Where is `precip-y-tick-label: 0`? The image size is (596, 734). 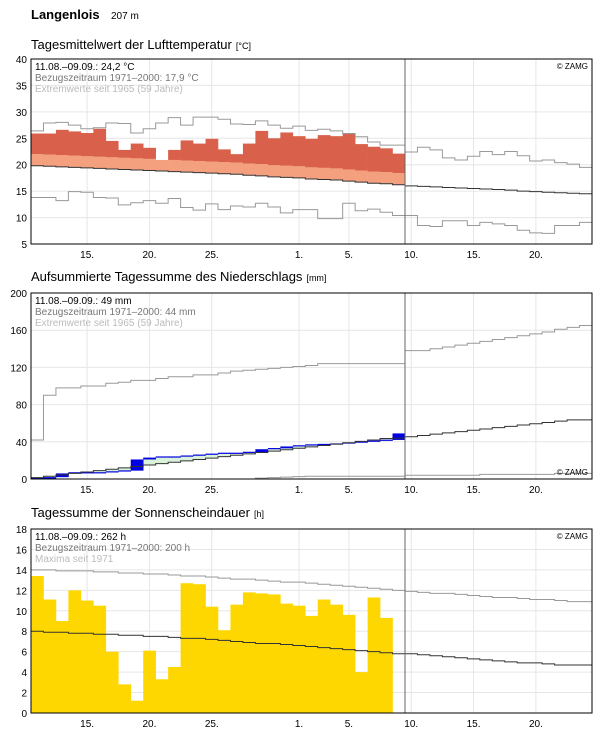
precip-y-tick-label: 0 is located at coordinates (24, 480).